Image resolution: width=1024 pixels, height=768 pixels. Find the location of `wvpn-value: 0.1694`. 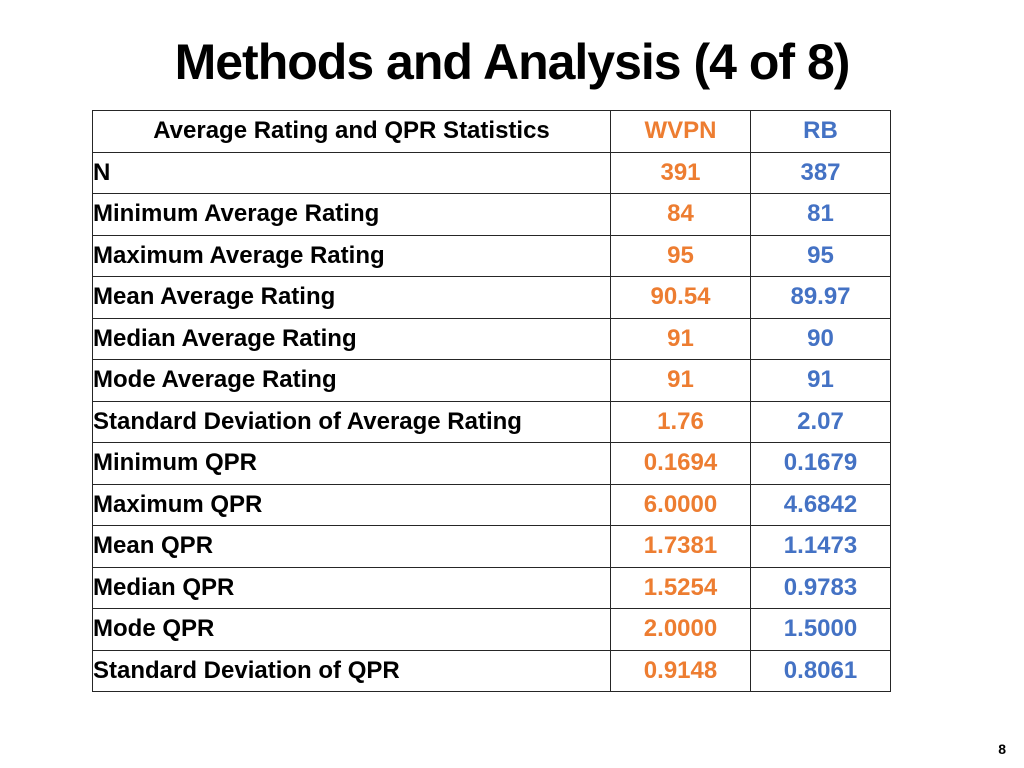

wvpn-value: 0.1694 is located at coordinates (680, 463).